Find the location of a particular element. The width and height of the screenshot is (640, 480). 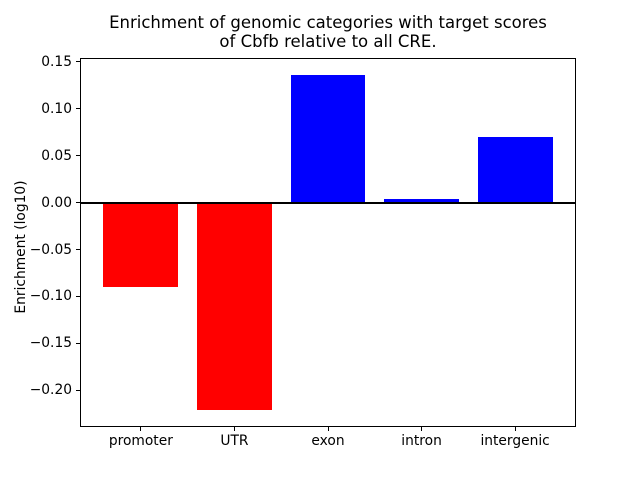

bar-intron is located at coordinates (421, 200).